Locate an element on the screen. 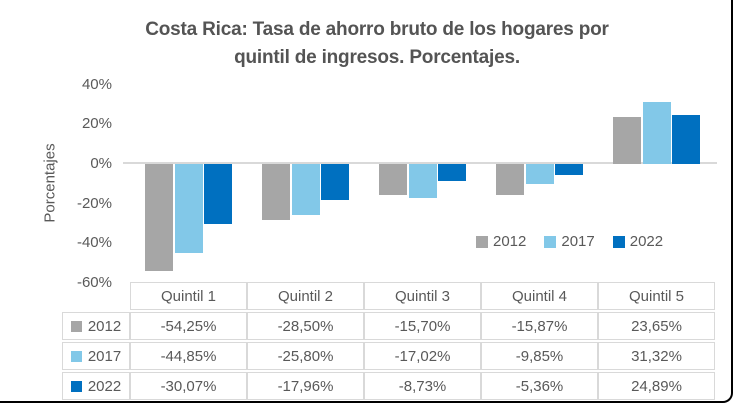  y-tick-label: -20% is located at coordinates (94, 203).